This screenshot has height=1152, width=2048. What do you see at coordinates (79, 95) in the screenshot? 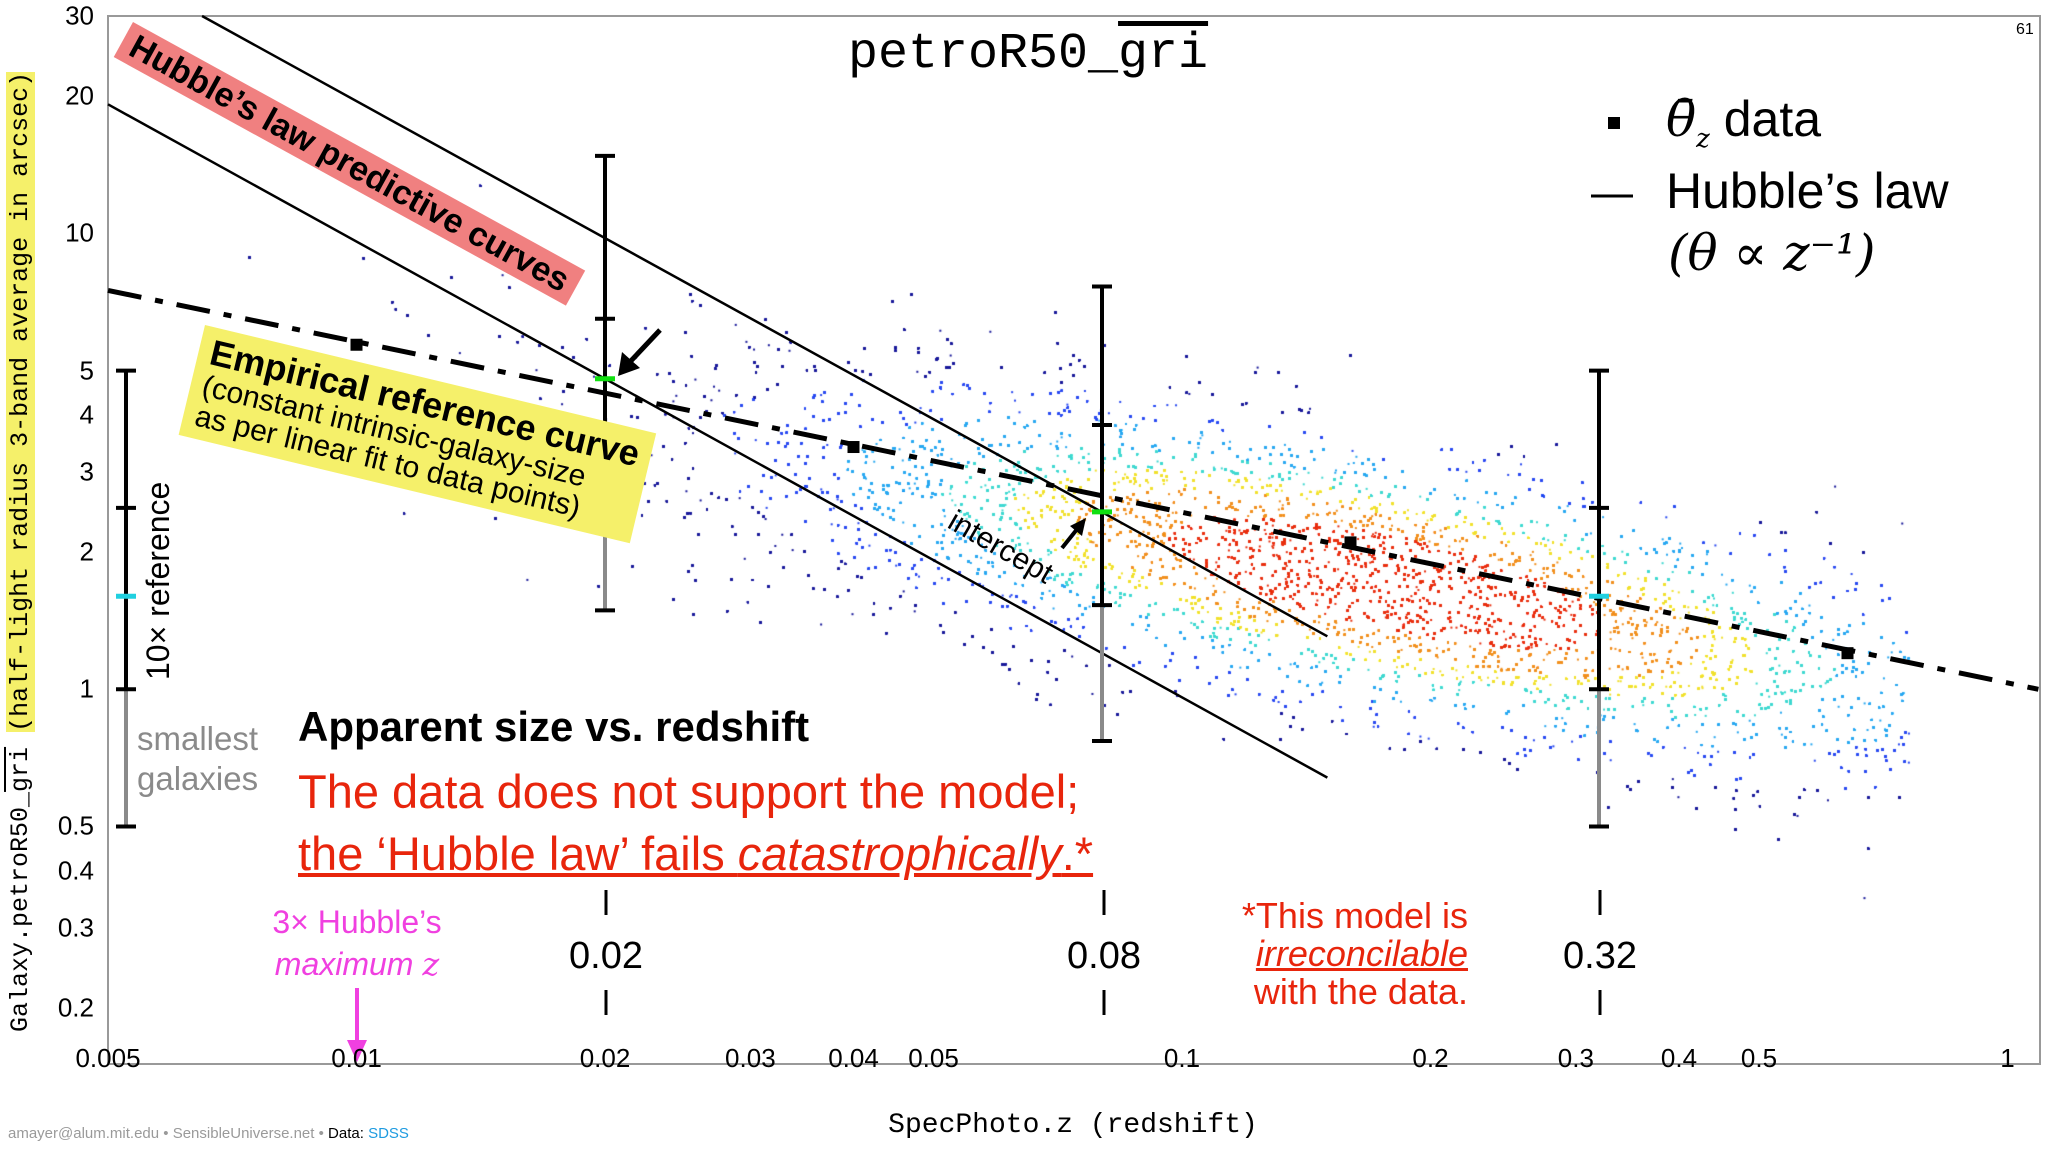
I see `y-tick-label: 20` at bounding box center [79, 95].